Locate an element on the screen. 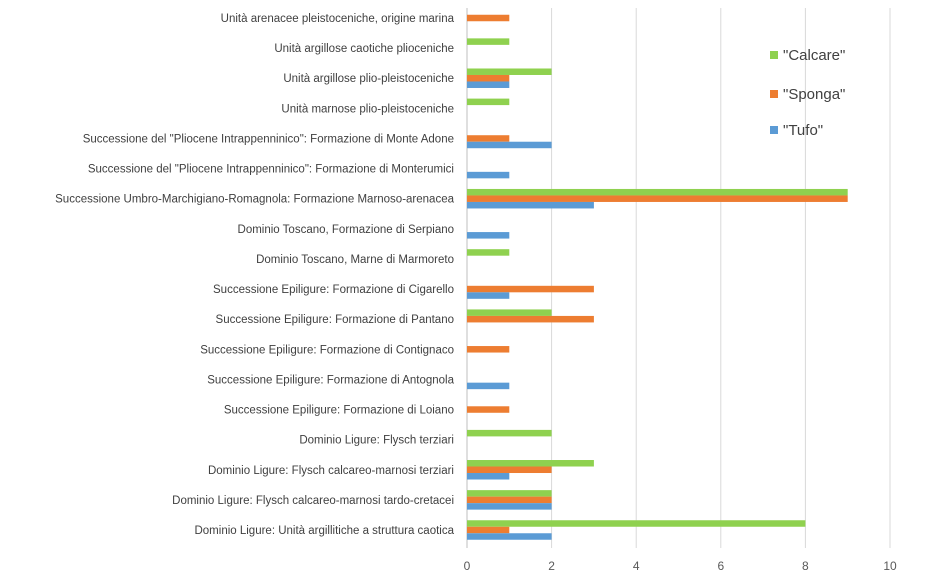 Image resolution: width=926 pixels, height=580 pixels. category-label: Dominio Ligure: Flysch terziari is located at coordinates (376, 441).